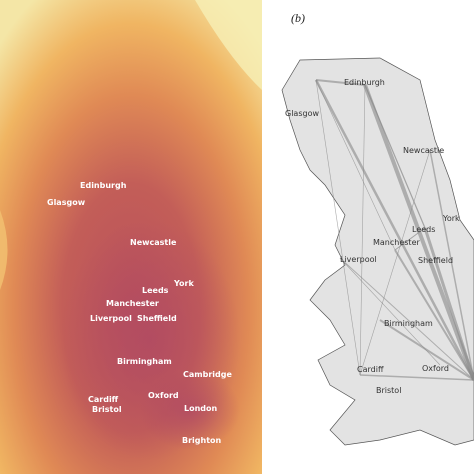 This screenshot has height=474, width=474. Describe the element at coordinates (201, 408) in the screenshot. I see `city-label: London` at that location.